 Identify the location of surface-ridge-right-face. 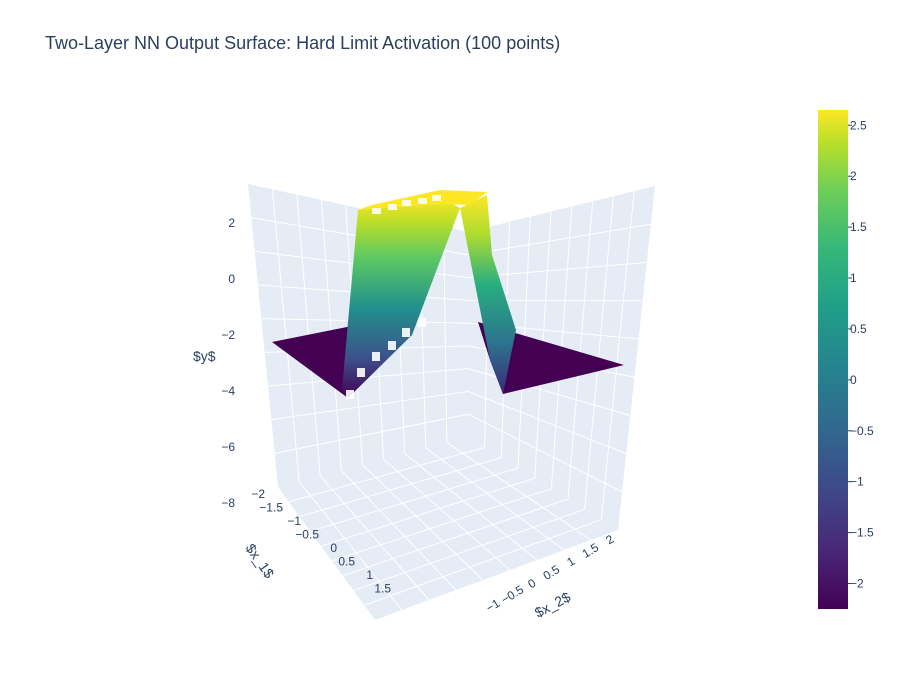
(488, 294).